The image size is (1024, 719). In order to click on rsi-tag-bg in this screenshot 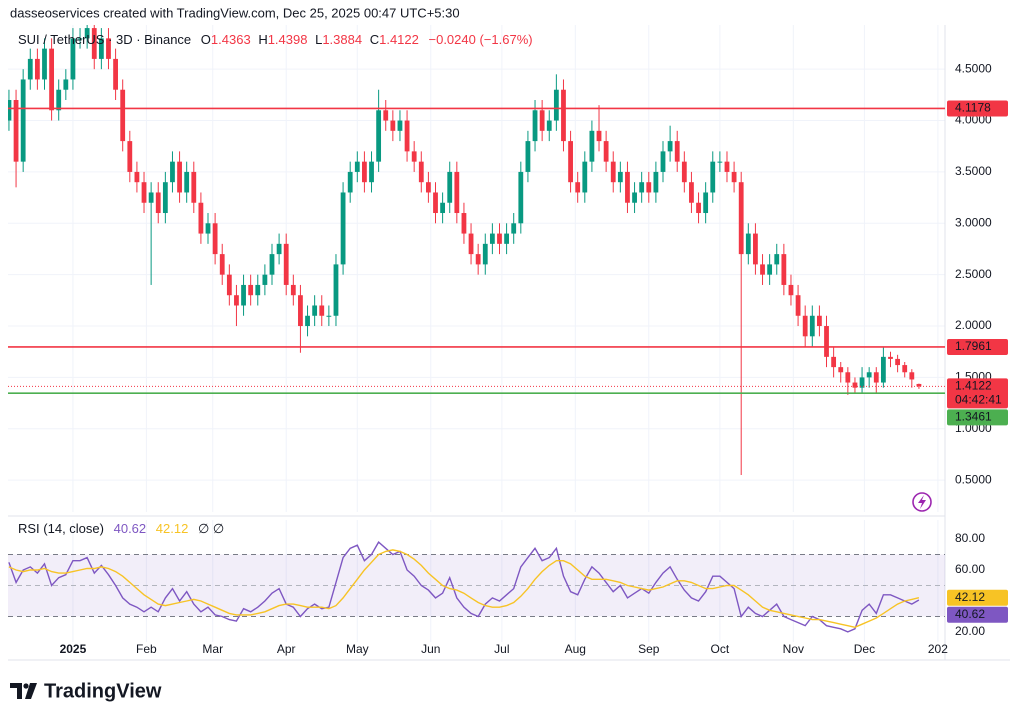, I will do `click(977, 614)`.